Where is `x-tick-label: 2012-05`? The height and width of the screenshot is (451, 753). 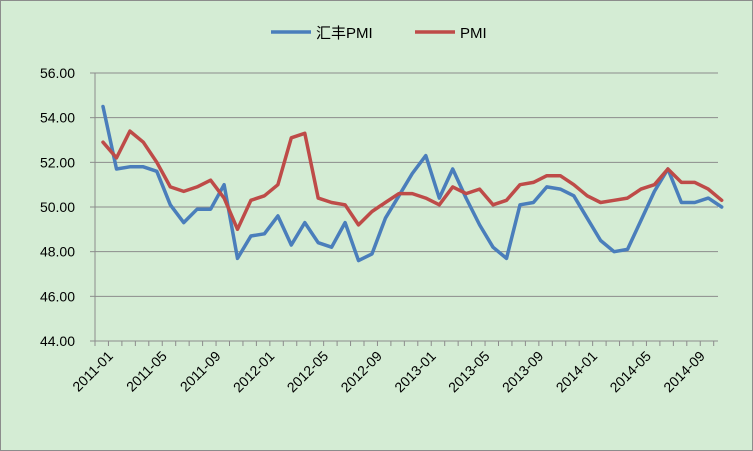 x-tick-label: 2012-05 is located at coordinates (308, 372).